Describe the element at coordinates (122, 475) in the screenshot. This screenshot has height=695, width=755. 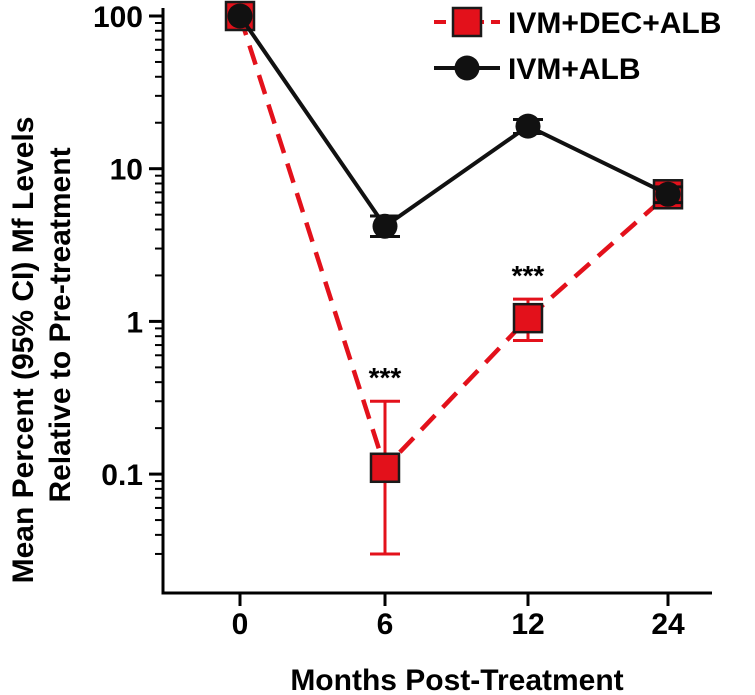
I see `y-tick-label: 0.1` at that location.